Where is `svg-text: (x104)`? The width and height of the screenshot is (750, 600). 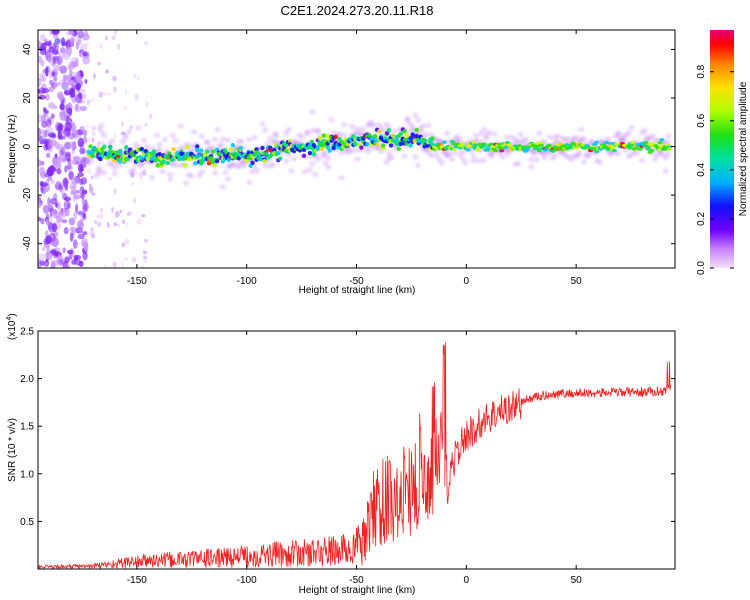 svg-text: (x104) is located at coordinates (12, 326).